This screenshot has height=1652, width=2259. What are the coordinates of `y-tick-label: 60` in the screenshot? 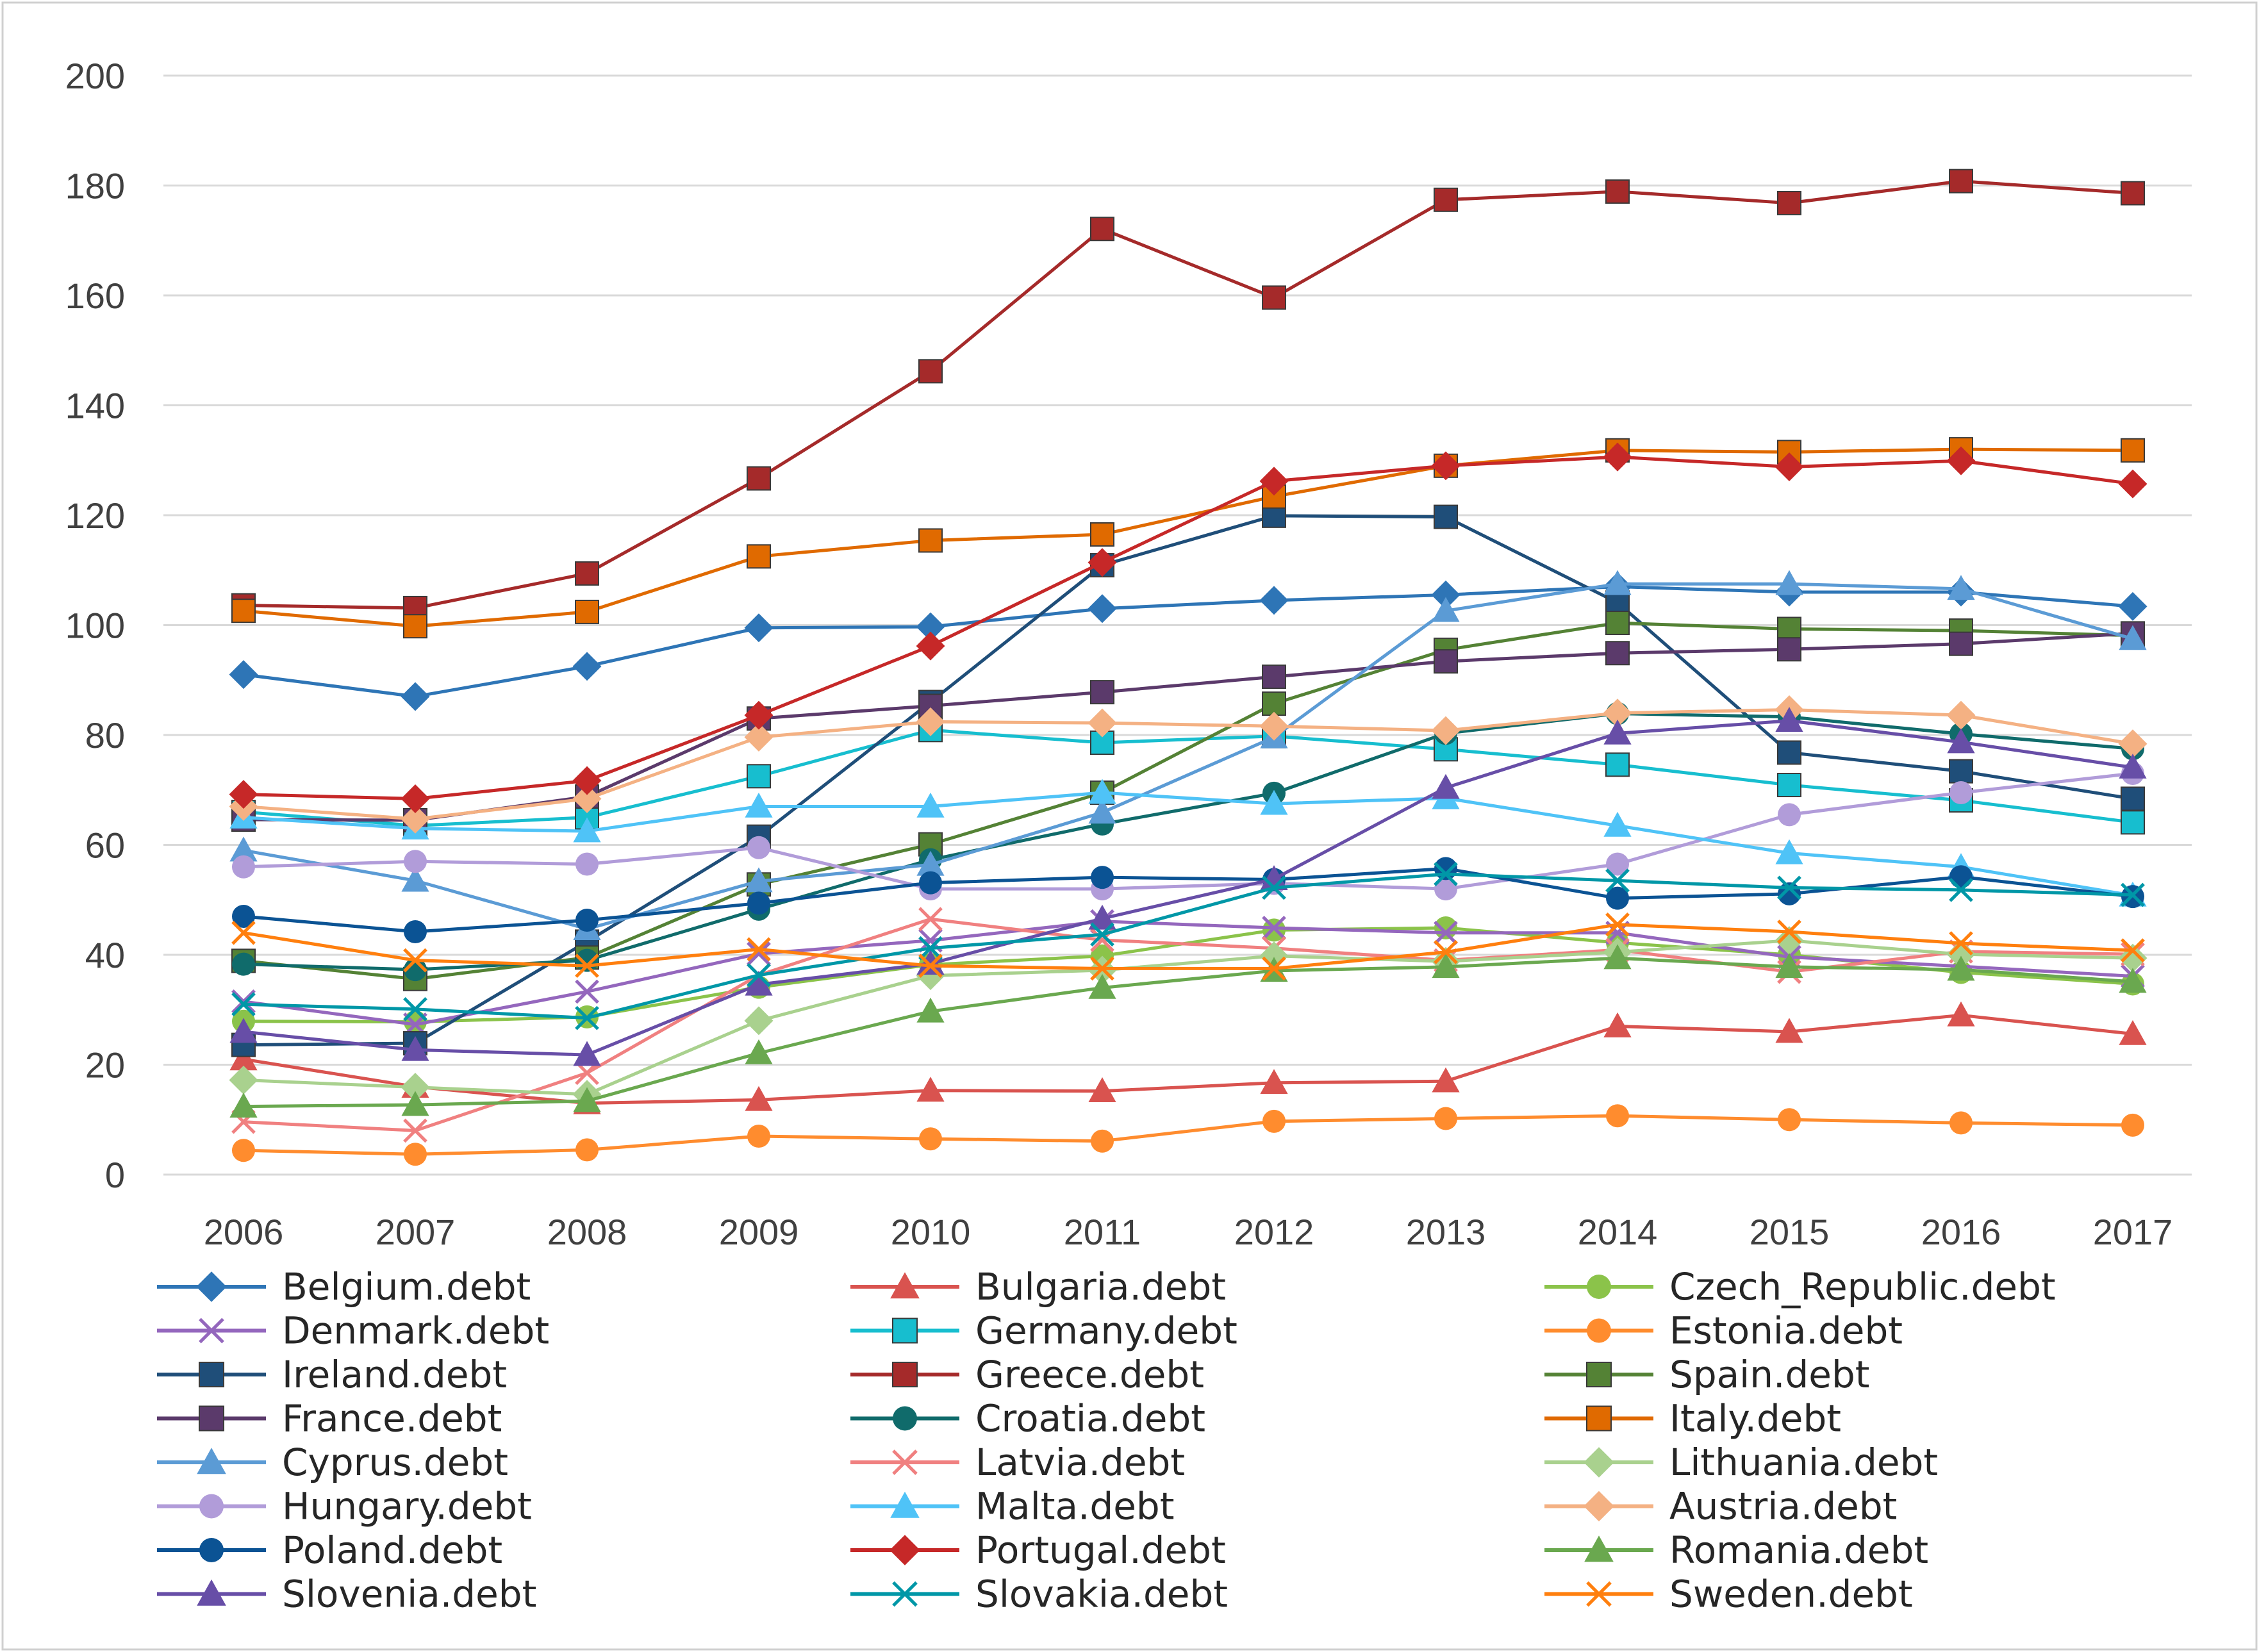 It's located at (105, 845).